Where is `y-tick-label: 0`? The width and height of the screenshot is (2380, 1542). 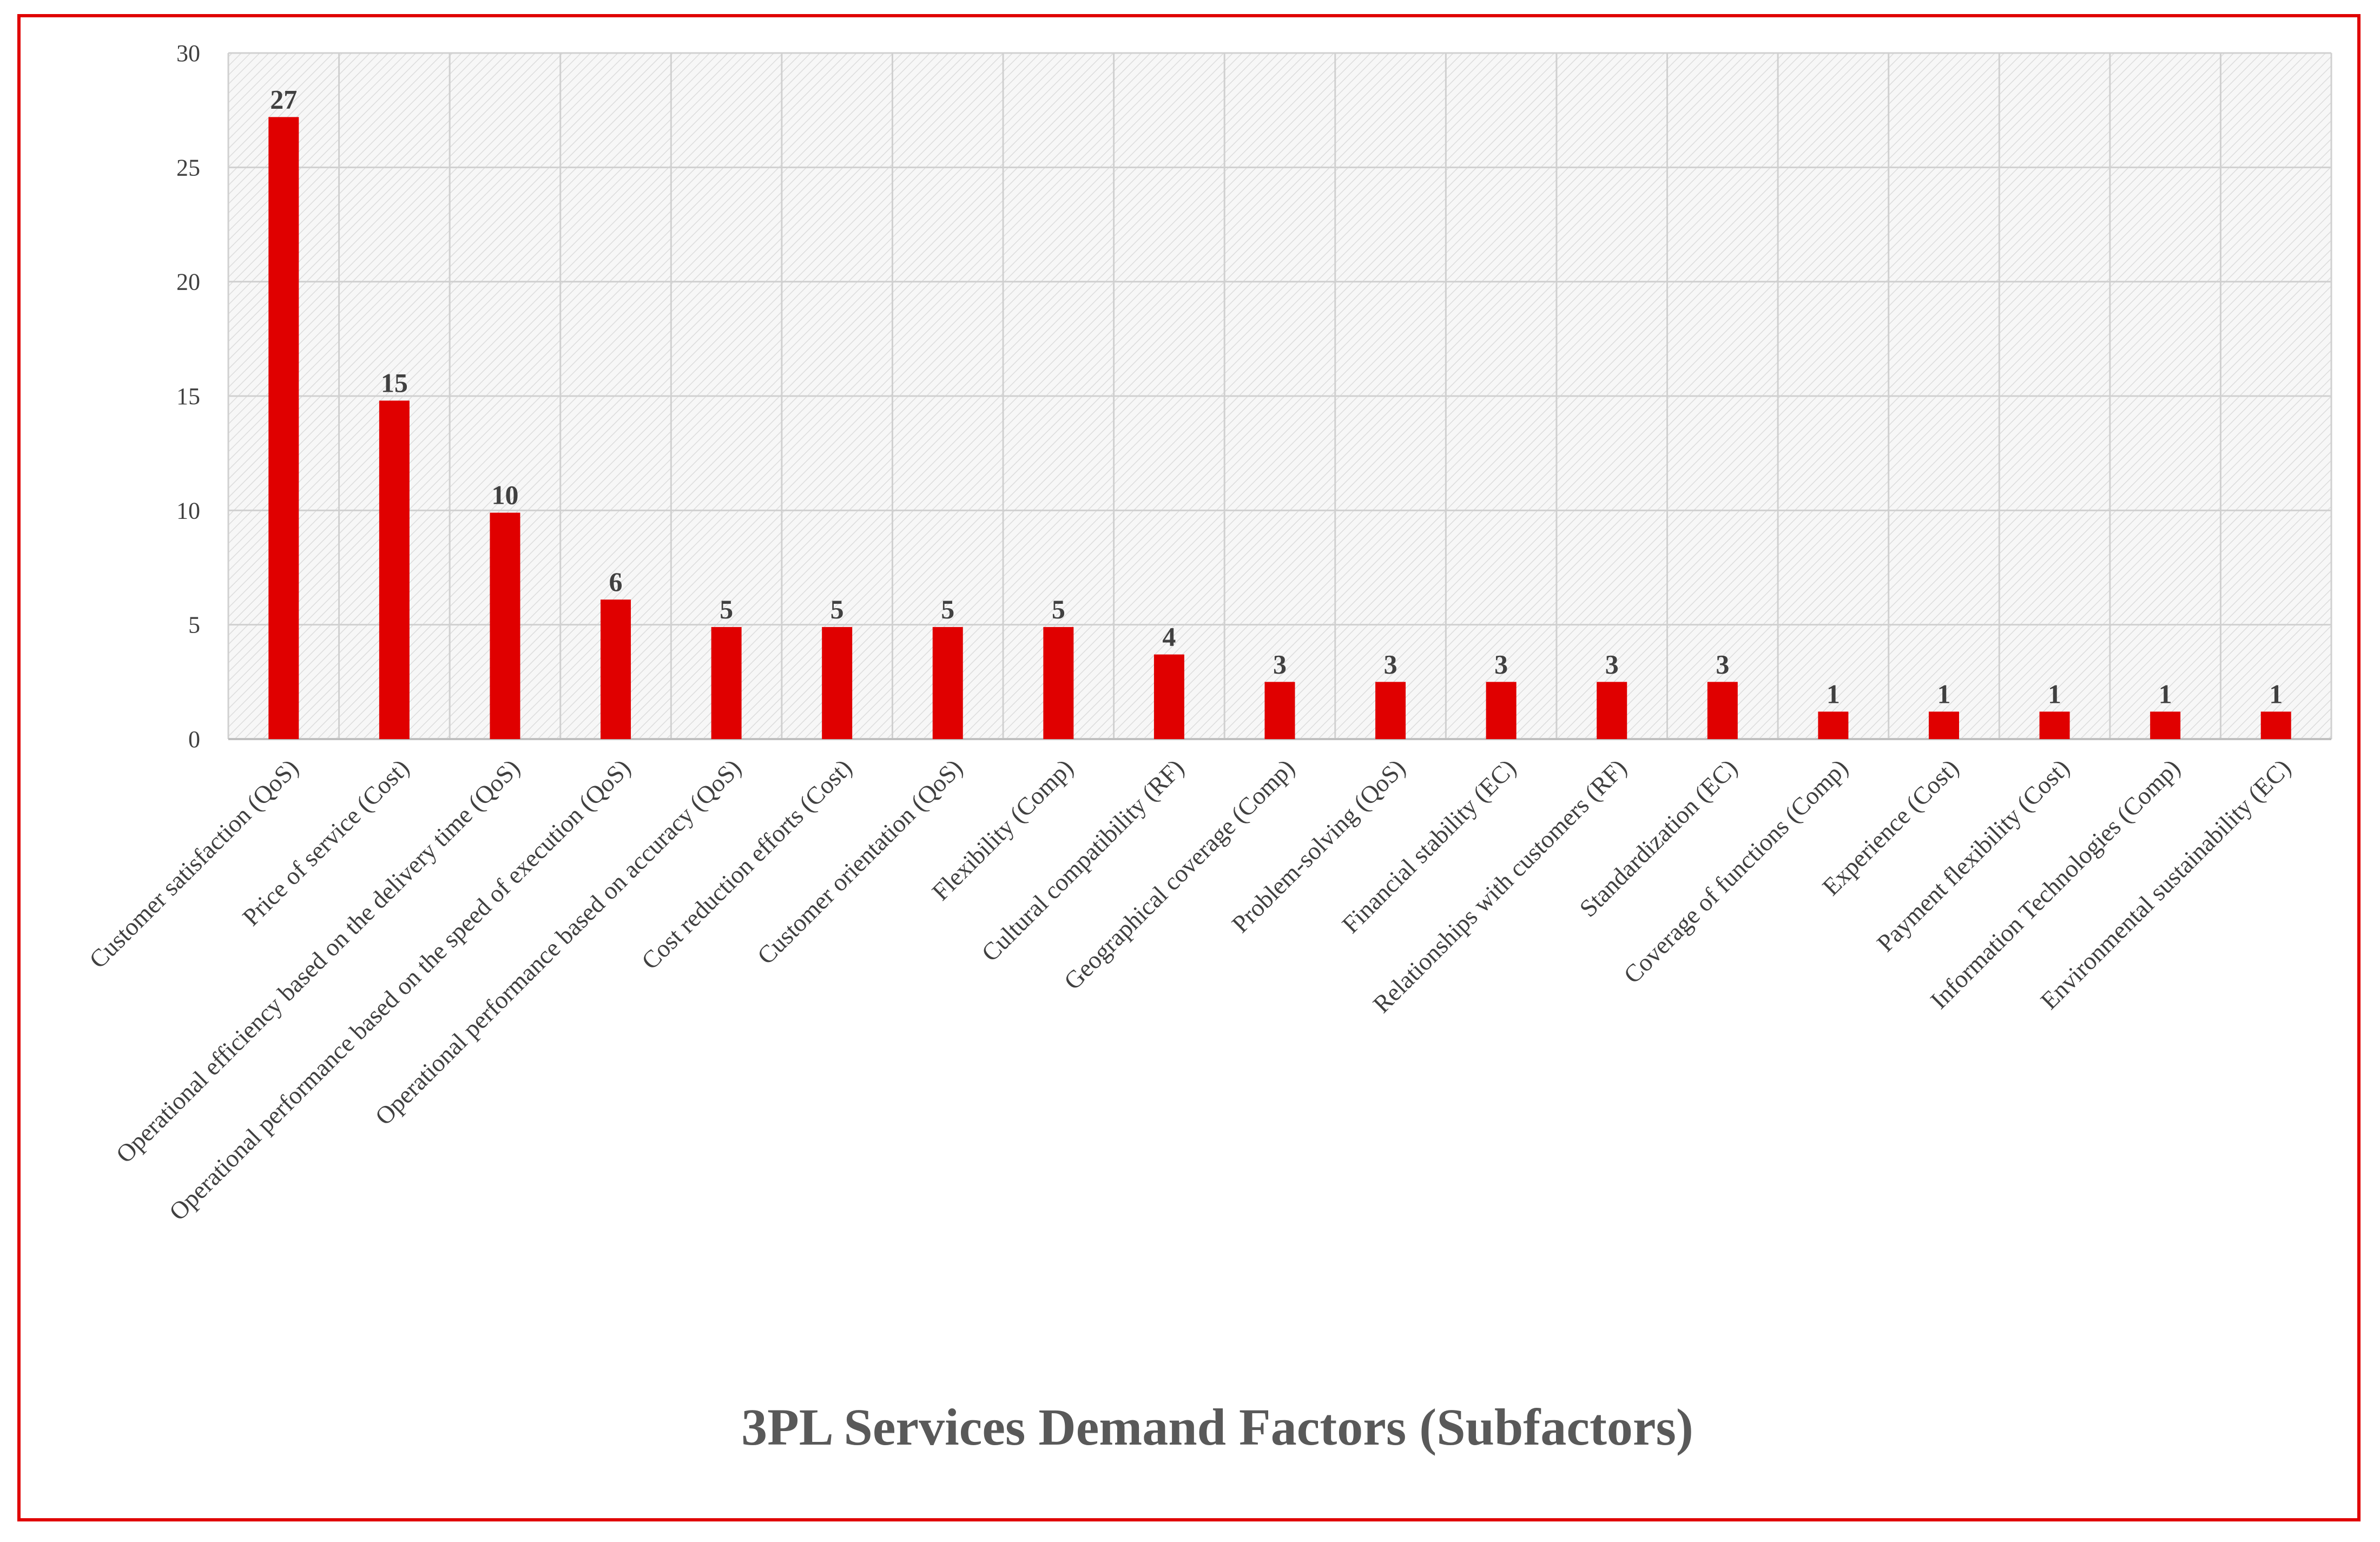
y-tick-label: 0 is located at coordinates (194, 739).